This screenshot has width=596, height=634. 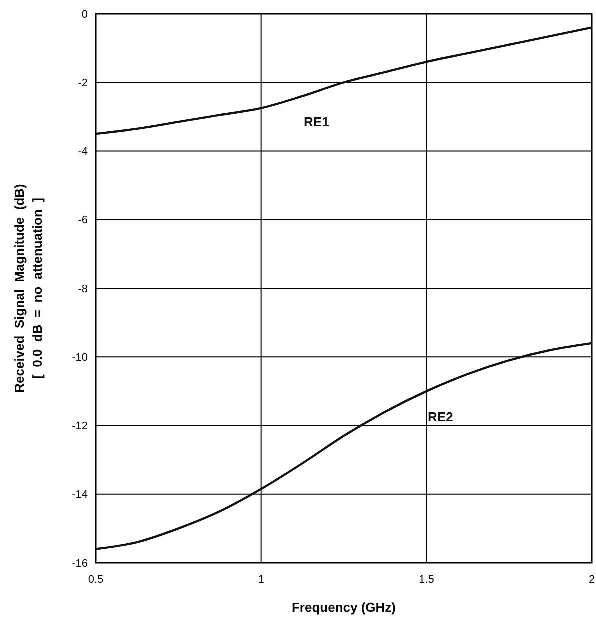 What do you see at coordinates (344, 81) in the screenshot?
I see `line-series` at bounding box center [344, 81].